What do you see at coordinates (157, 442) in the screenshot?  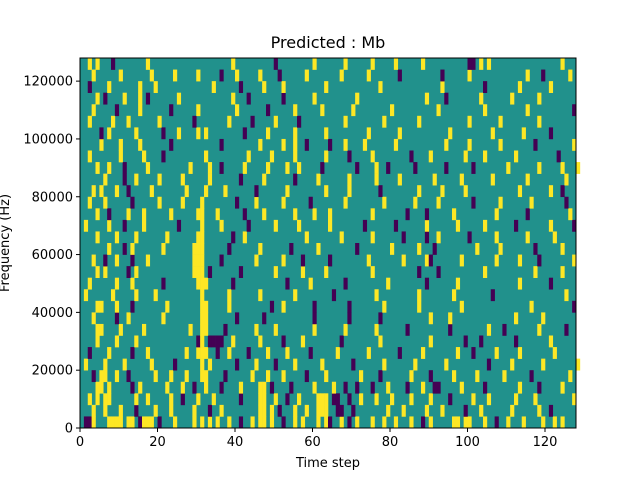 I see `x-tick-label: 20` at bounding box center [157, 442].